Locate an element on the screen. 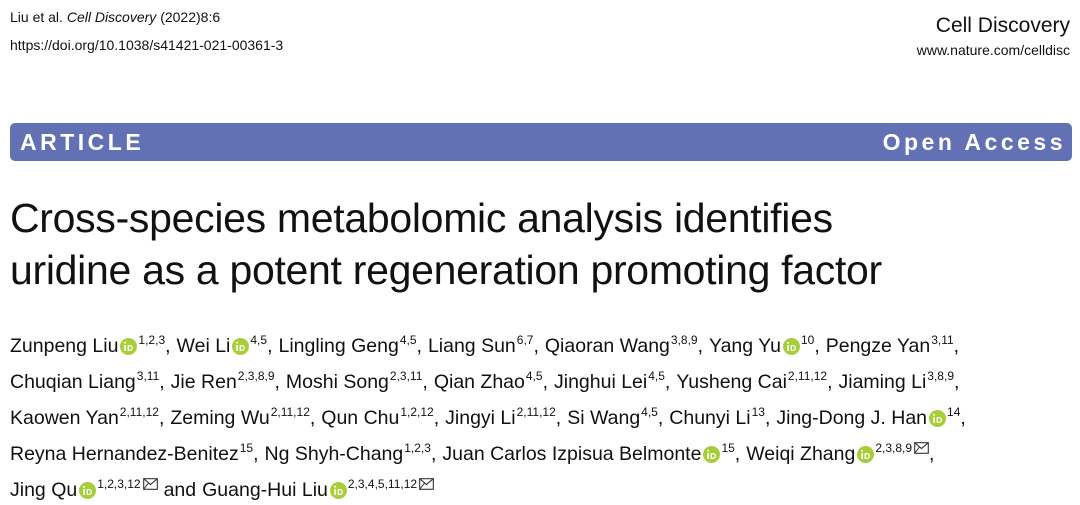 The image size is (1080, 505). author: Kaowen Yan2,11,12, is located at coordinates (87, 415).